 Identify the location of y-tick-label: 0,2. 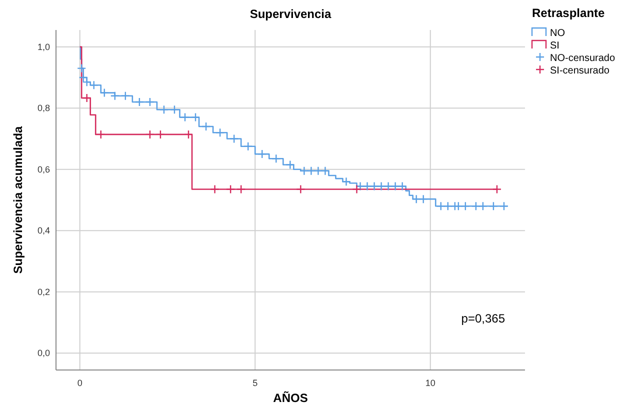
(43, 291).